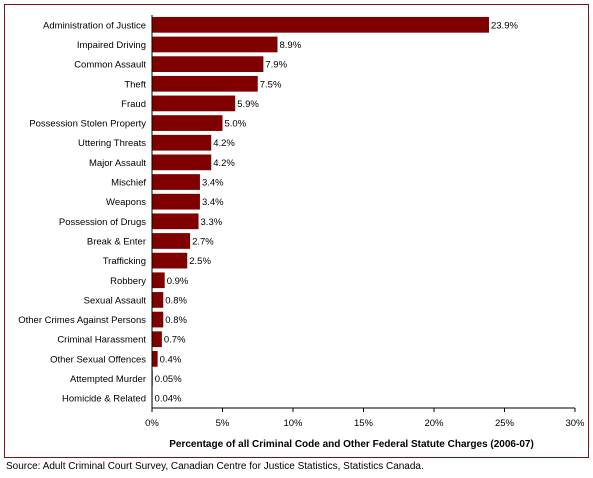 This screenshot has height=478, width=593. What do you see at coordinates (94, 25) in the screenshot?
I see `category-label-1: Administration of Justice` at bounding box center [94, 25].